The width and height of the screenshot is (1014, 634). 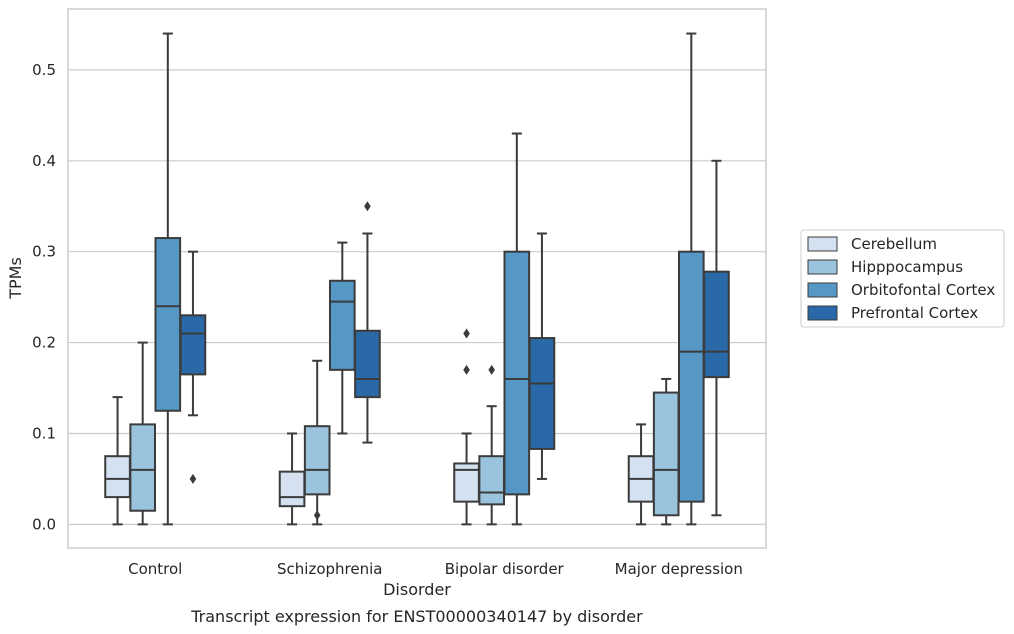 What do you see at coordinates (923, 290) in the screenshot?
I see `legend-label: Orbitofontal Cortex` at bounding box center [923, 290].